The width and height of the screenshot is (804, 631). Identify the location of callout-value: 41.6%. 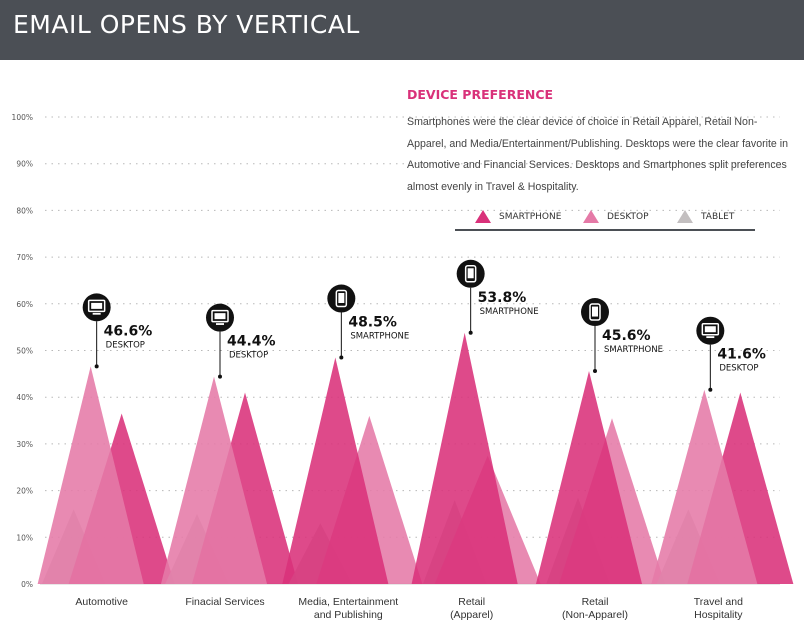
(741, 355).